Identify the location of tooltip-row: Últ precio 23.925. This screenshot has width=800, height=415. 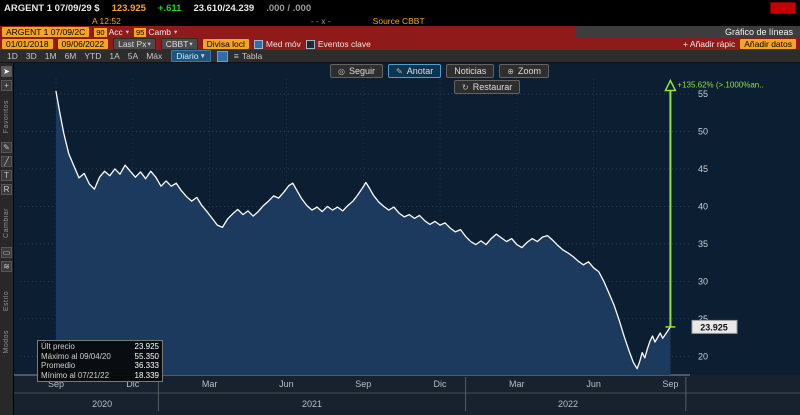
(100, 346).